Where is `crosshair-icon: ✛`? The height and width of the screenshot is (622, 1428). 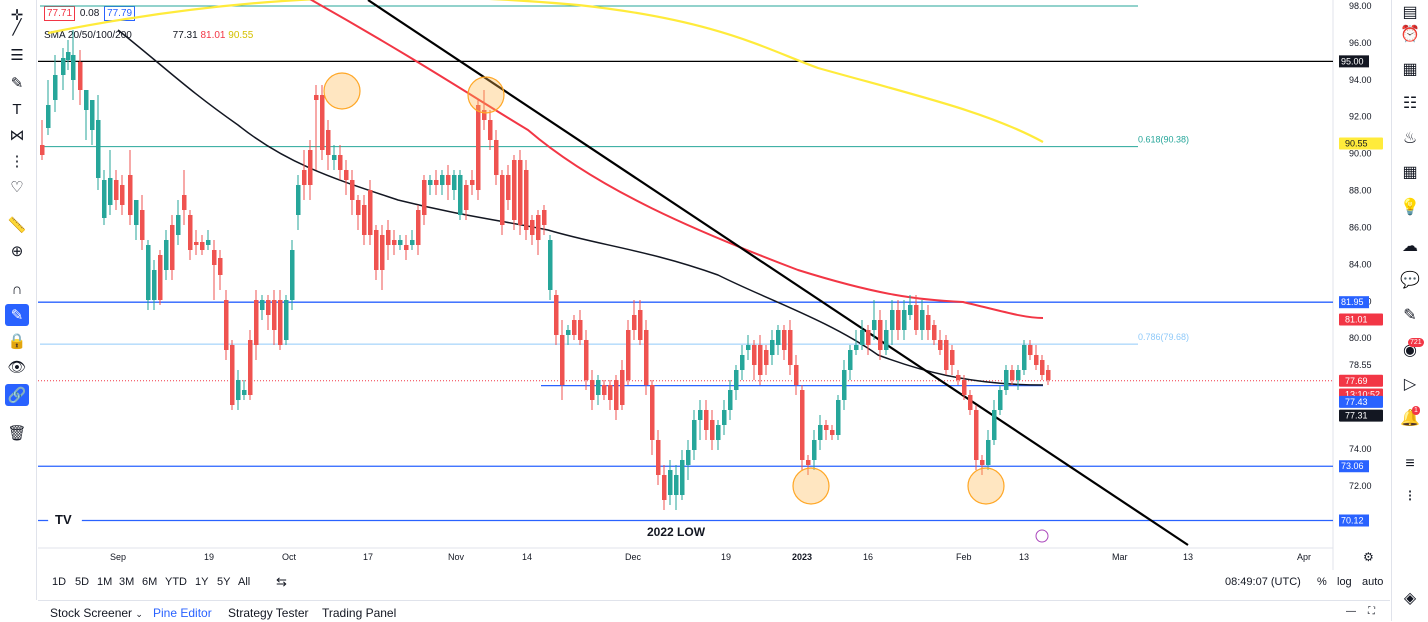 crosshair-icon: ✛ is located at coordinates (17, 15).